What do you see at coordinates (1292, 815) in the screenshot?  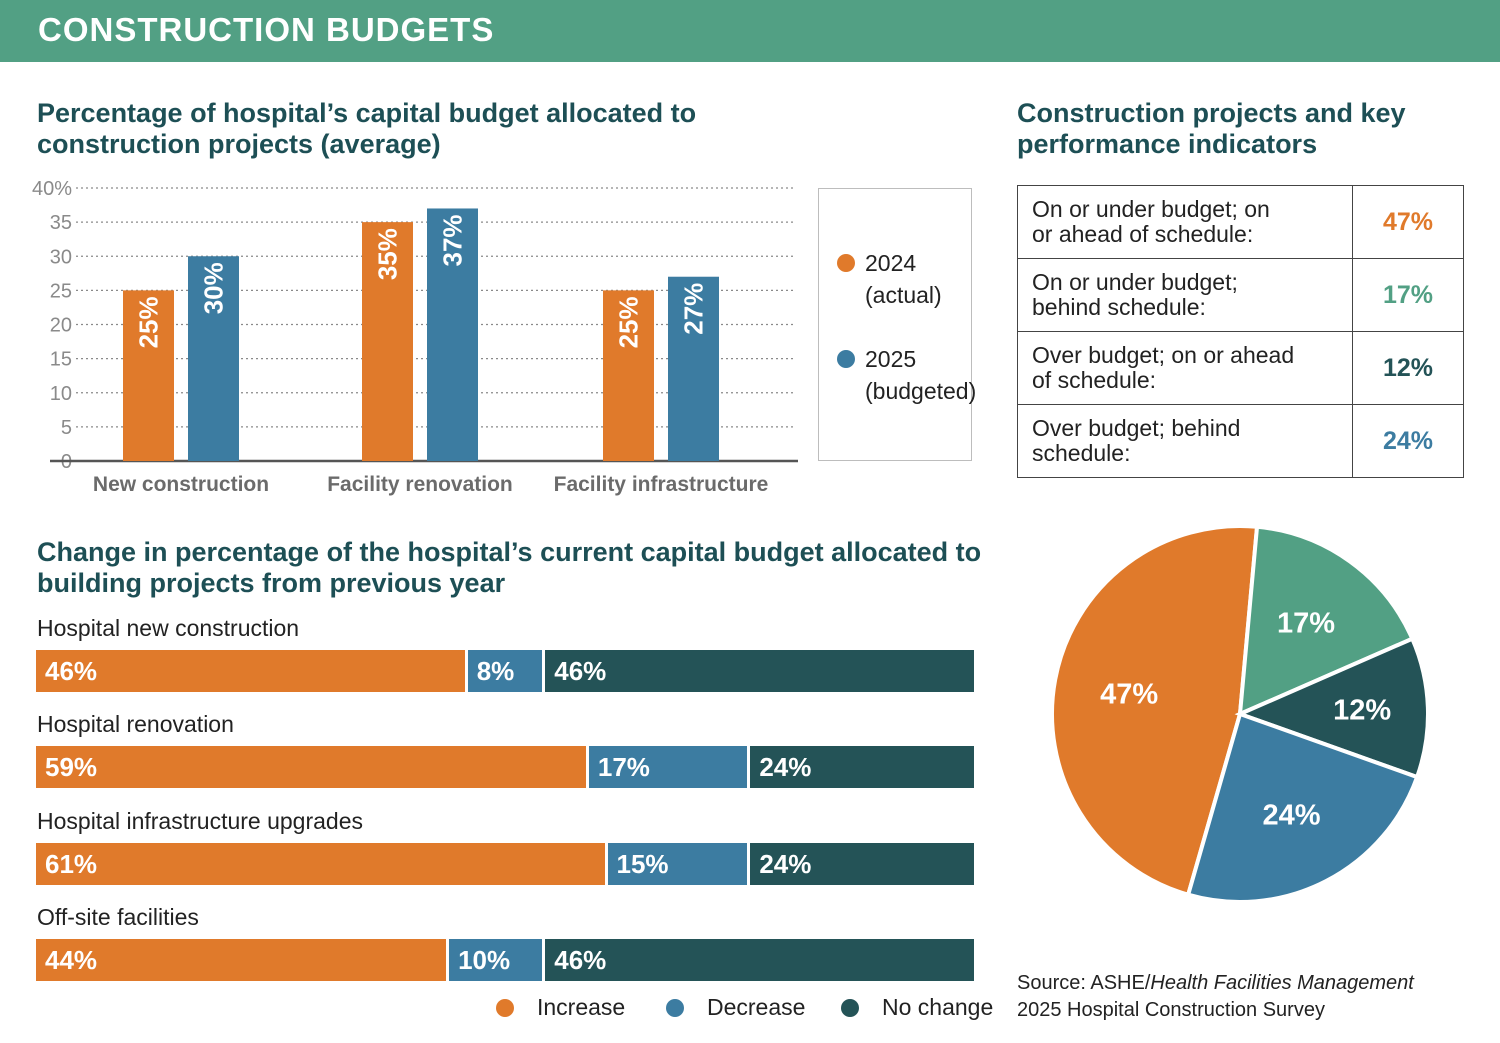 I see `pie-slice-label: 24%` at bounding box center [1292, 815].